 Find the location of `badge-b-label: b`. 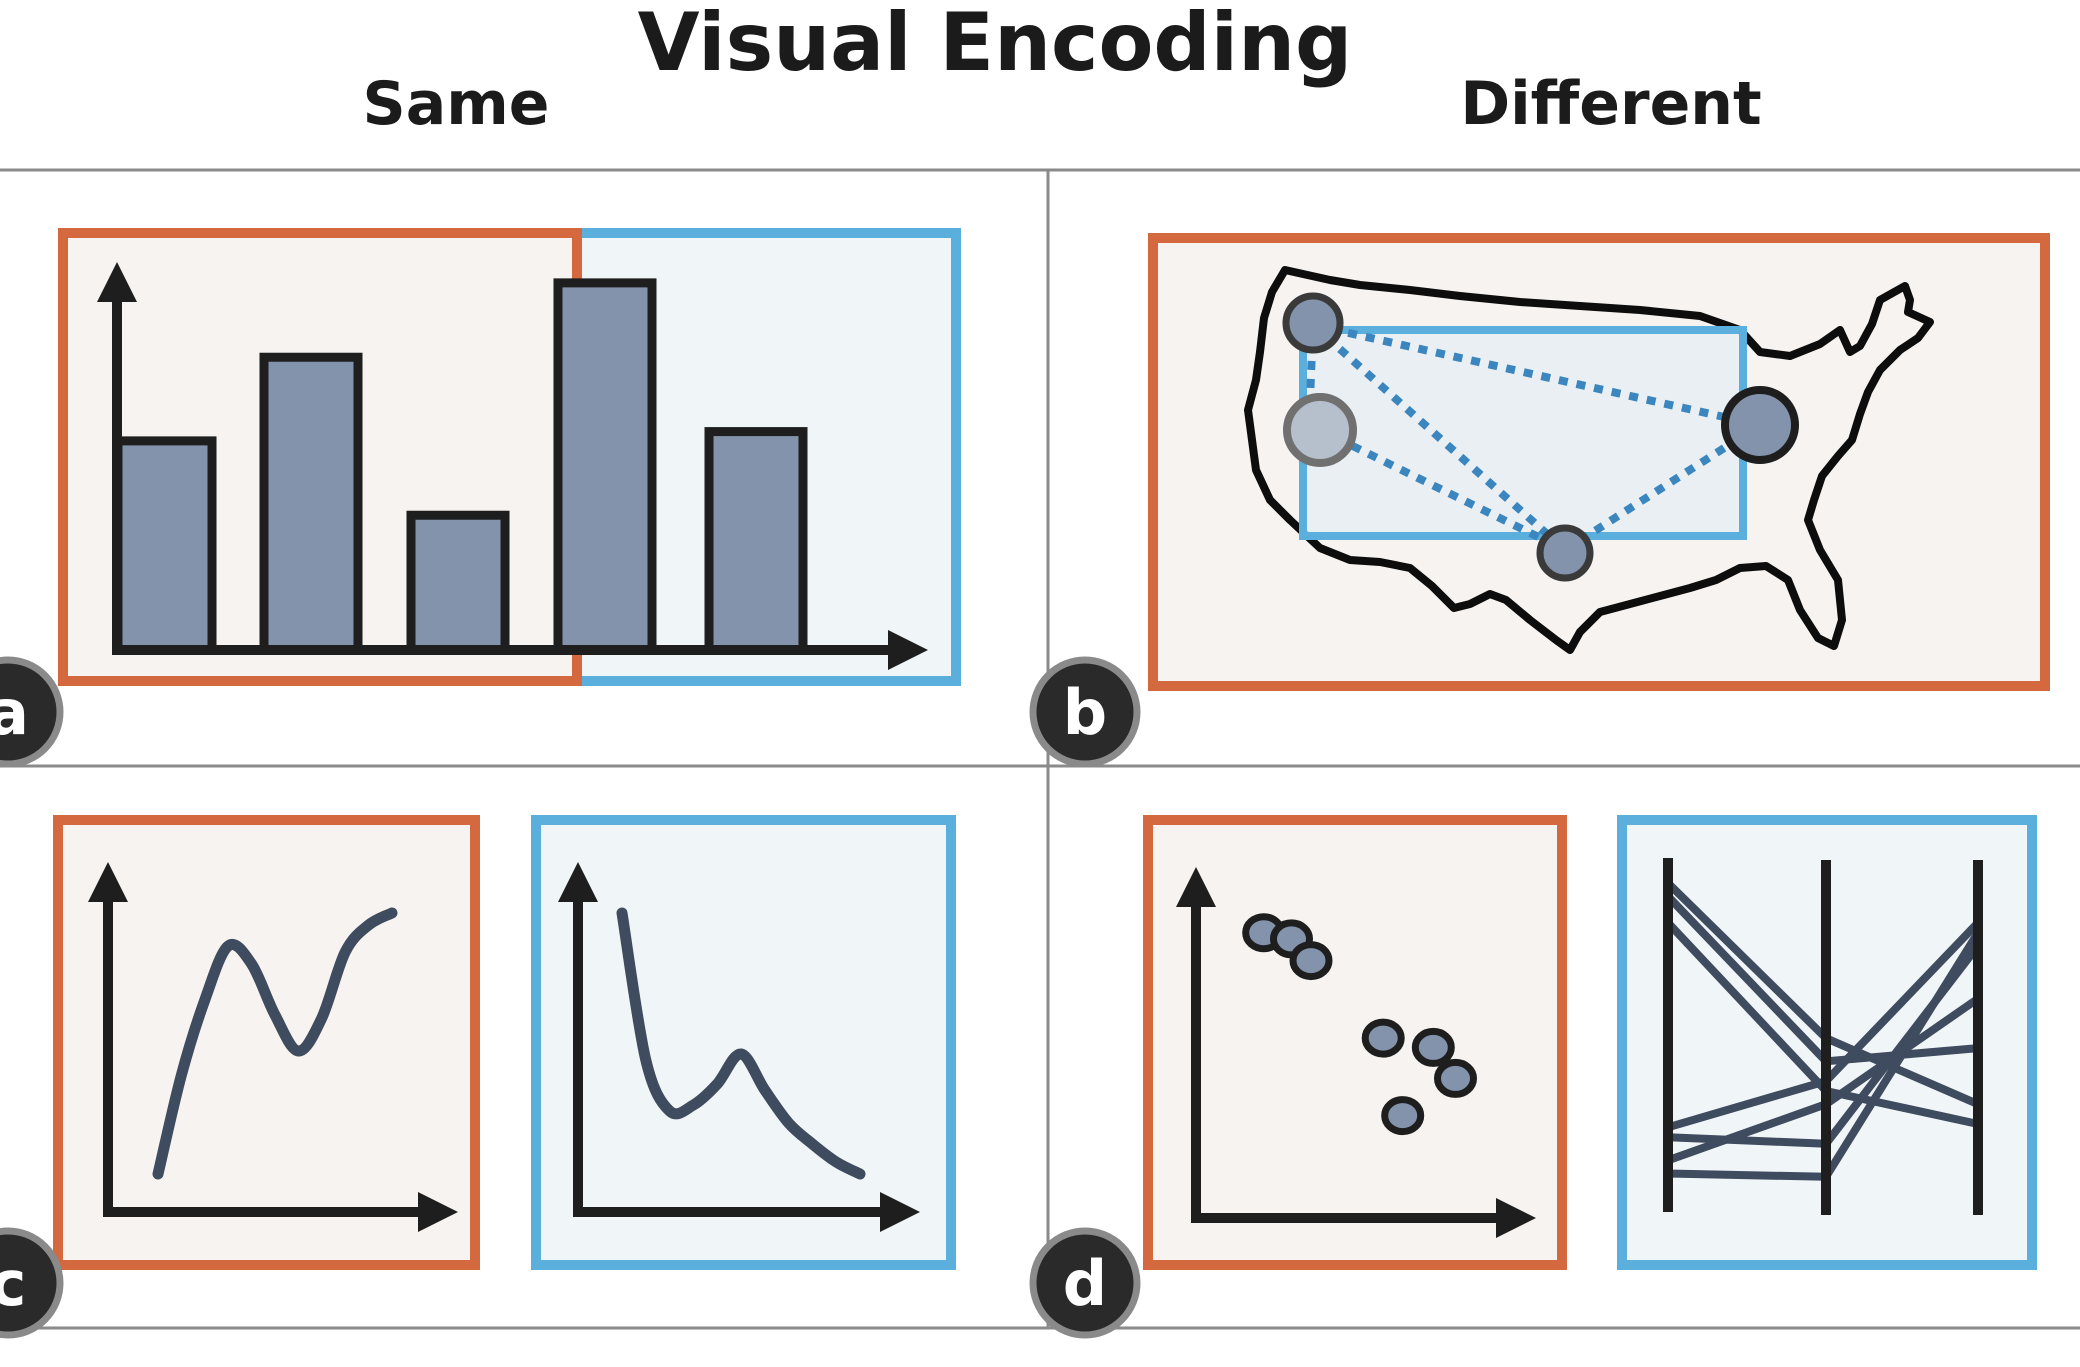

badge-b-label: b is located at coordinates (1085, 712).